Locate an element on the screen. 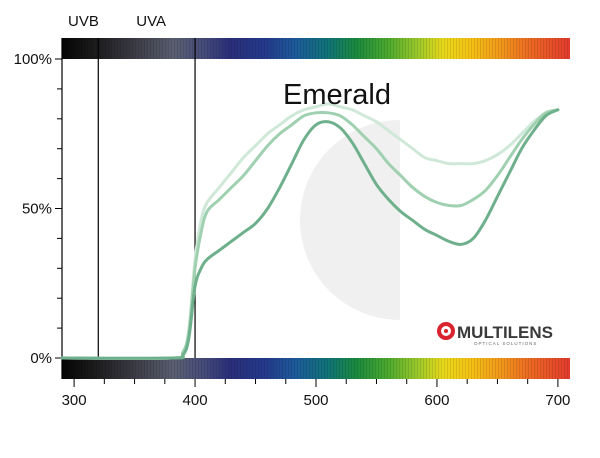 Image resolution: width=600 pixels, height=458 pixels. y-axis: 0% 50% 100% is located at coordinates (38, 208).